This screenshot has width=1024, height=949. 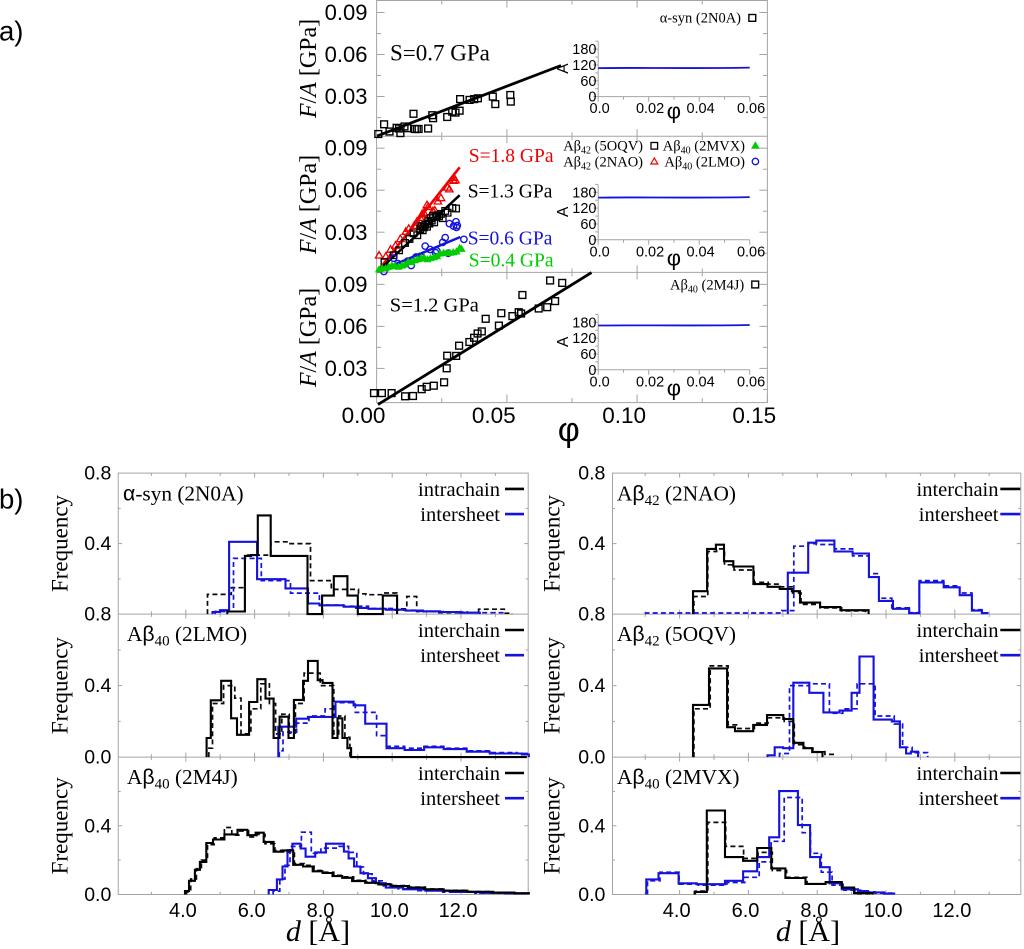 I want to click on svg-text: 0.15, so click(x=754, y=415).